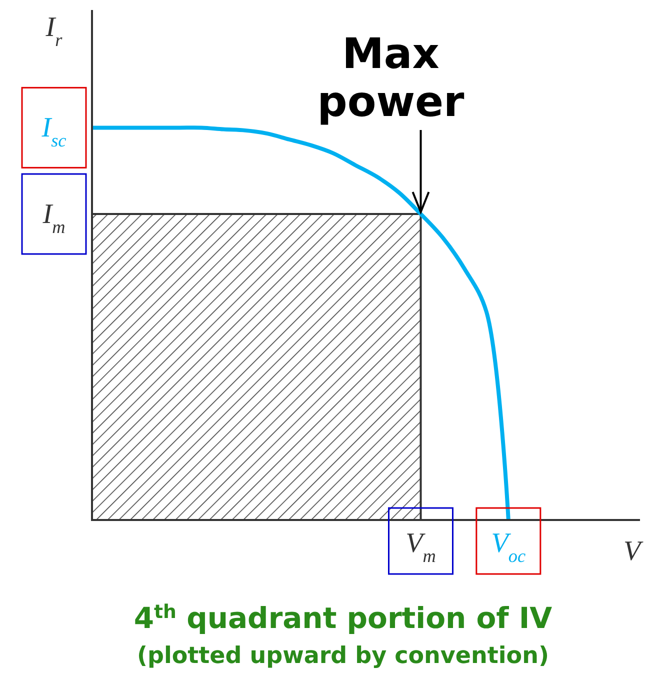  I want to click on text: V$_{m}$, so click(421, 547).